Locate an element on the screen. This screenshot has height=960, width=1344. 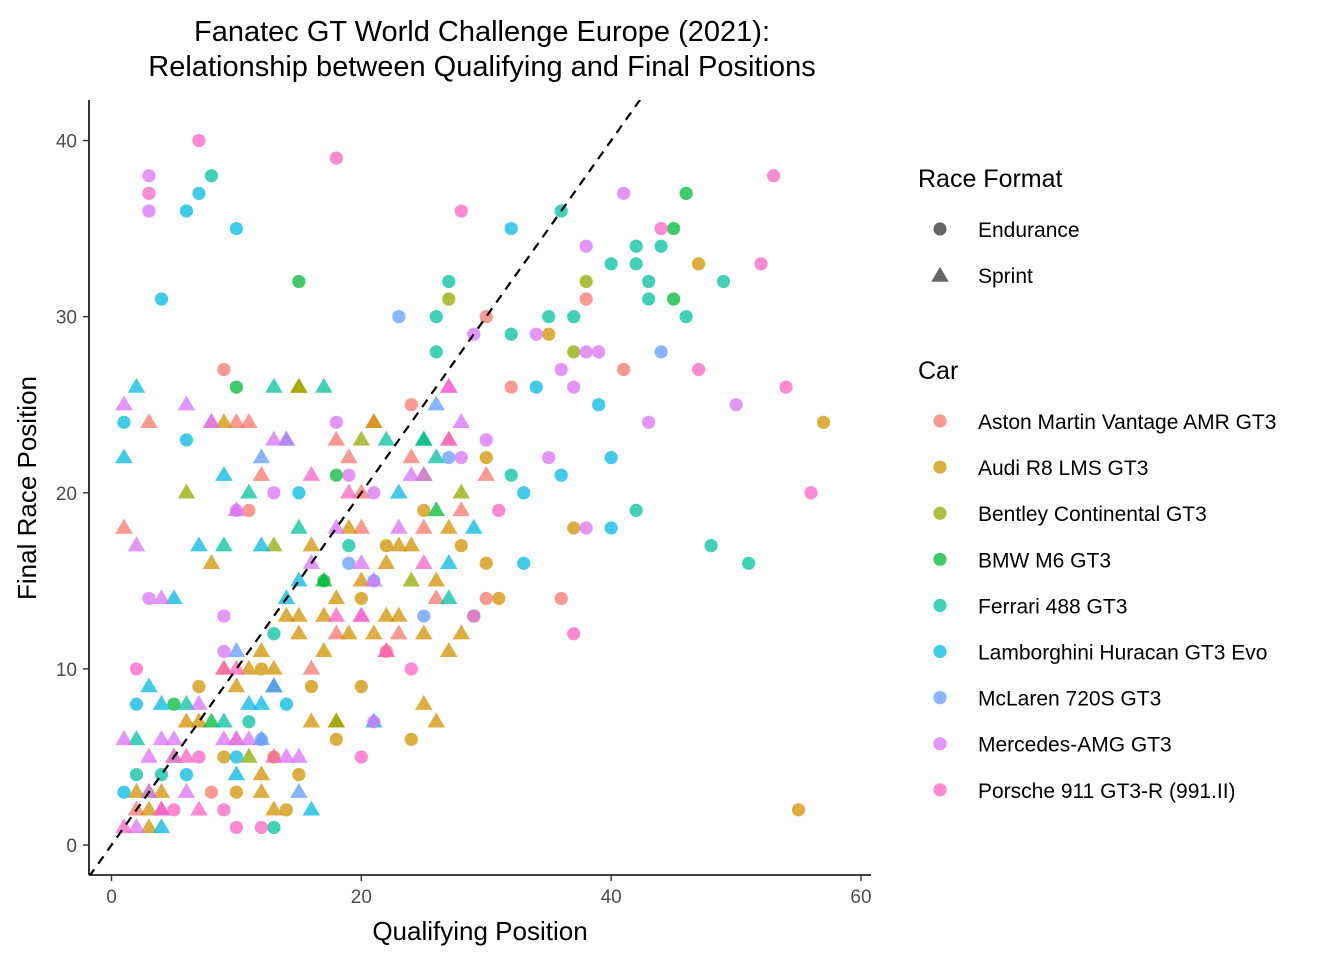
shape-legend-label: Sprint is located at coordinates (1005, 276).